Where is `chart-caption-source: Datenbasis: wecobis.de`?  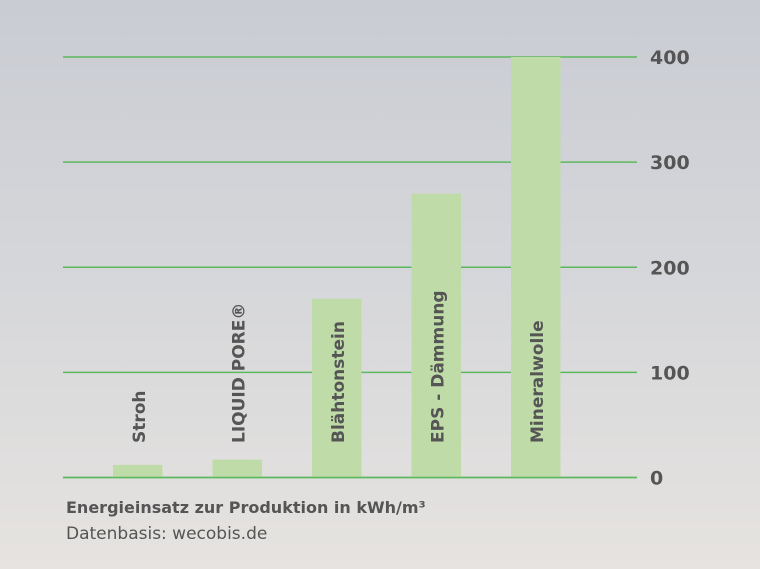 chart-caption-source: Datenbasis: wecobis.de is located at coordinates (167, 534).